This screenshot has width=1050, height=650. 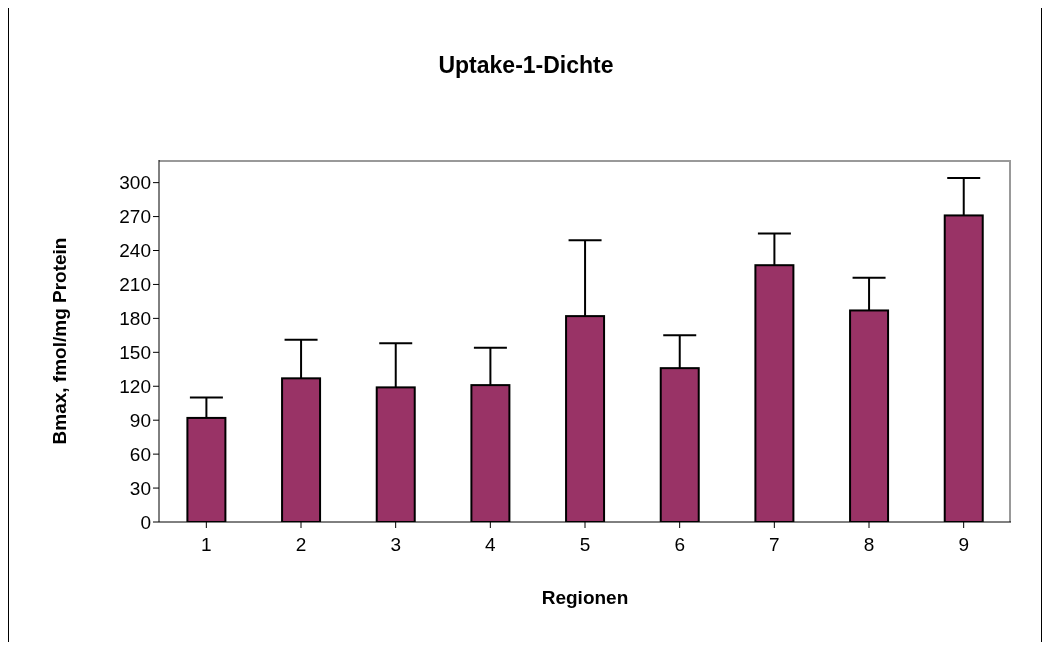 I want to click on x-tick-label: 2, so click(x=301, y=545).